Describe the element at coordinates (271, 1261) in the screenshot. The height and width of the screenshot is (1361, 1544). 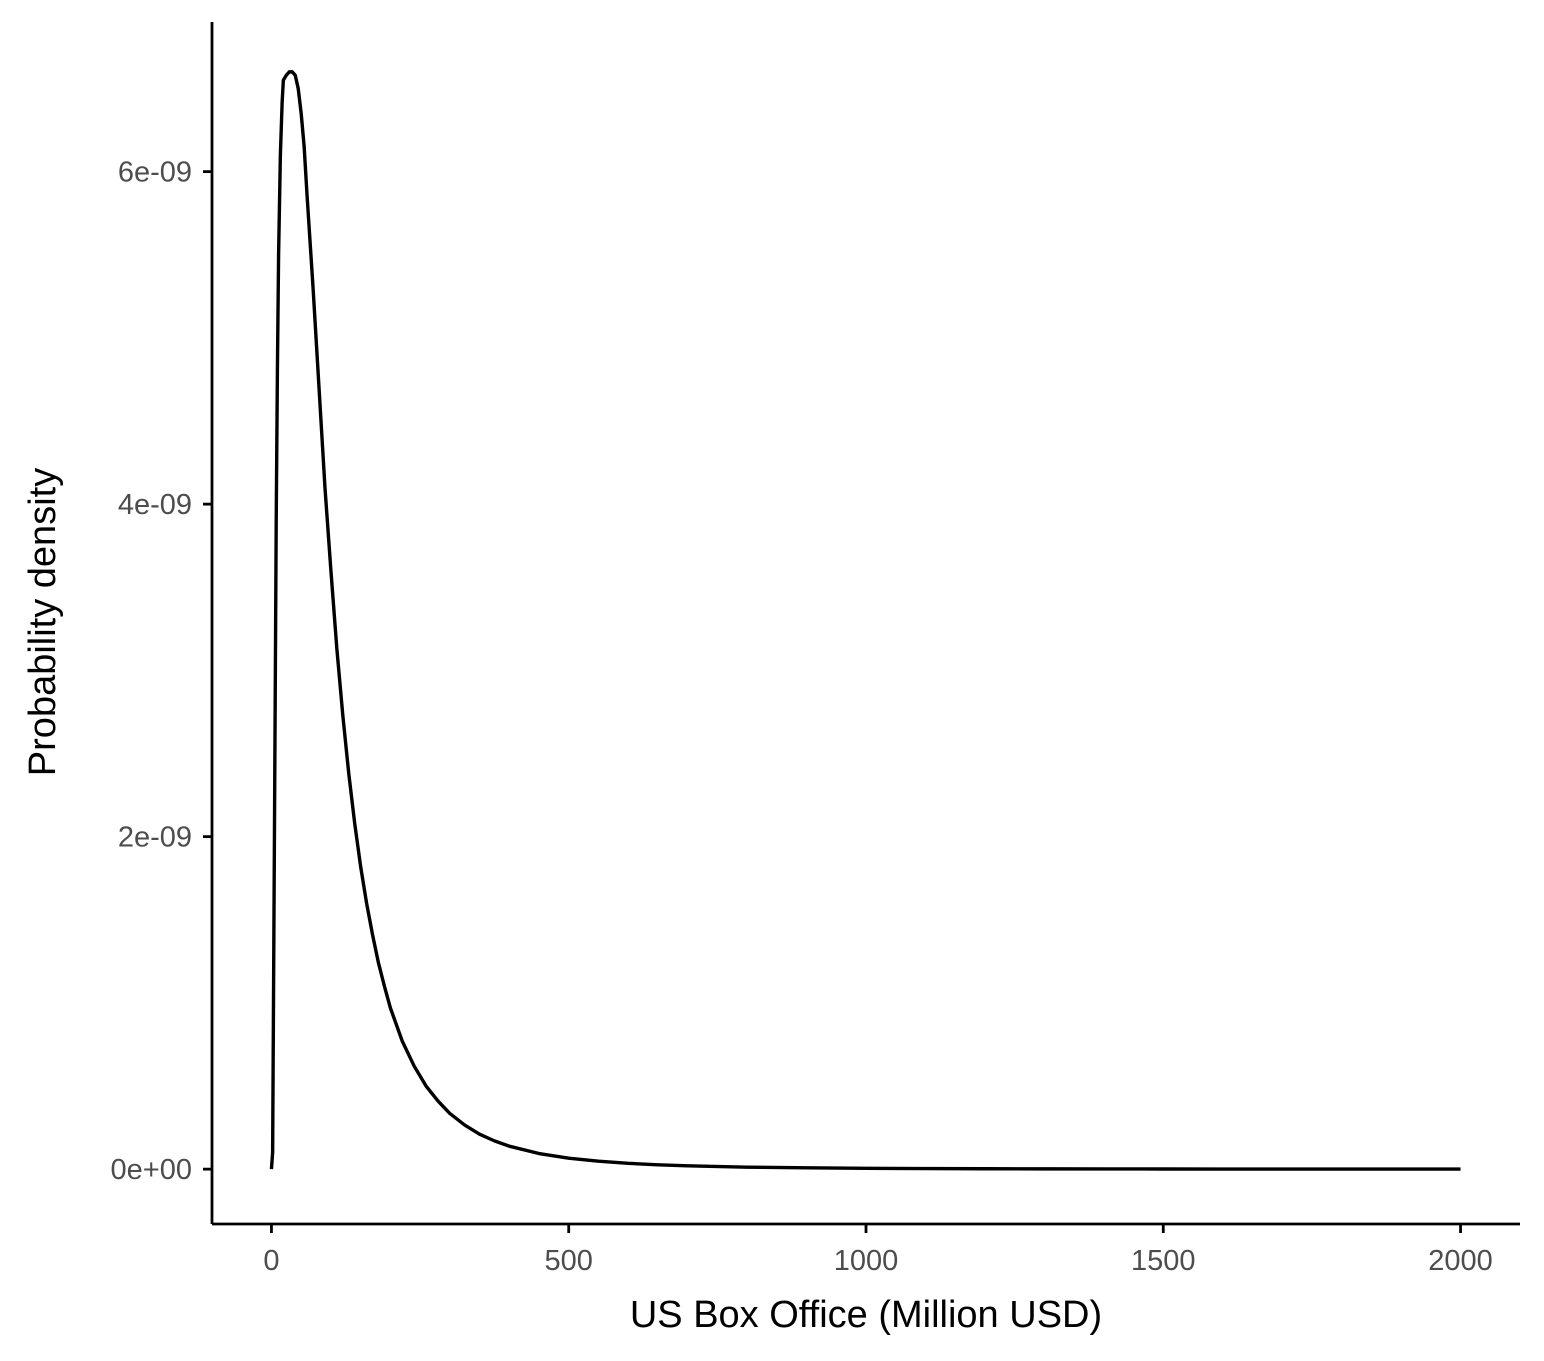
I see `x-tick-label-0: 0` at that location.